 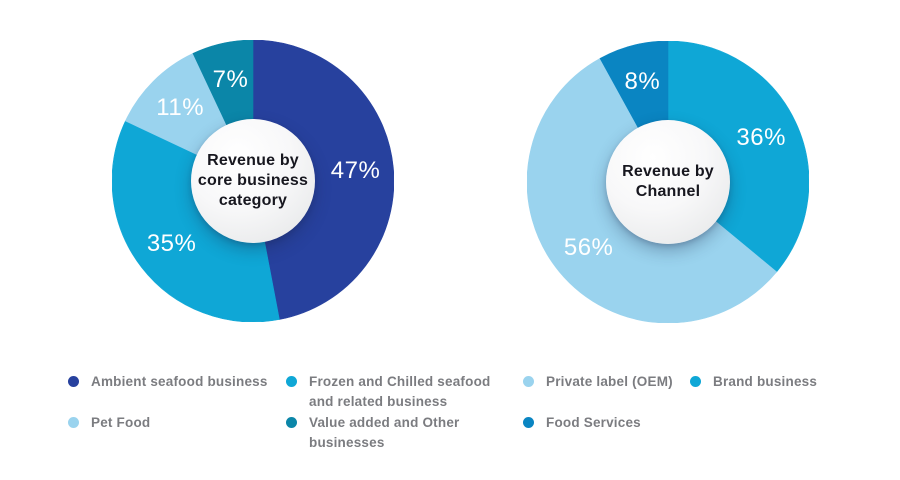 I want to click on legend-item: Pet Food, so click(x=109, y=423).